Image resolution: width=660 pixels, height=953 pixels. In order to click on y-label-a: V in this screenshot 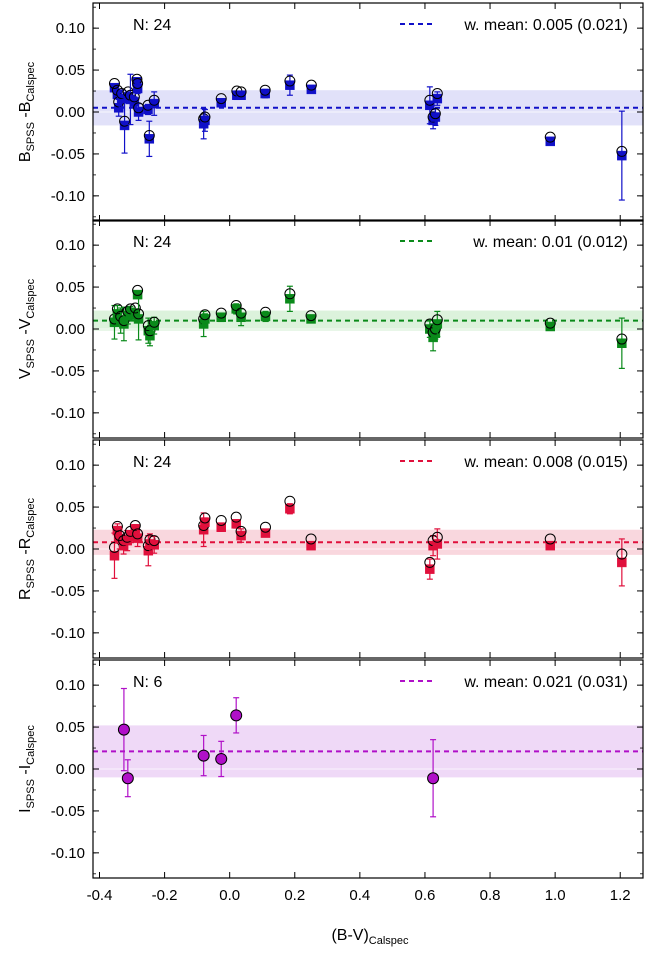, I will do `click(25, 373)`.